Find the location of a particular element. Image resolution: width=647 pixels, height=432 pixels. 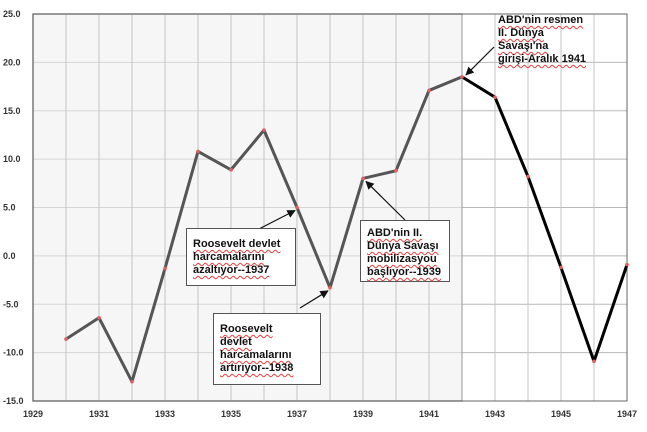

y-axis-ticks: 25.0 20.0 15.0 10.0 5.0 0.0 -5.0 -10.0 -15.0 is located at coordinates (13, 207).